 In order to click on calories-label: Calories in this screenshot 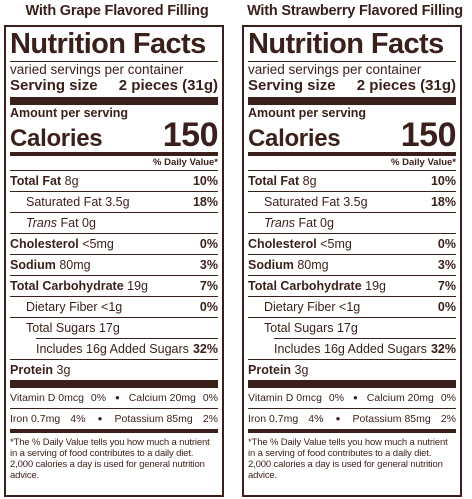, I will do `click(56, 138)`.